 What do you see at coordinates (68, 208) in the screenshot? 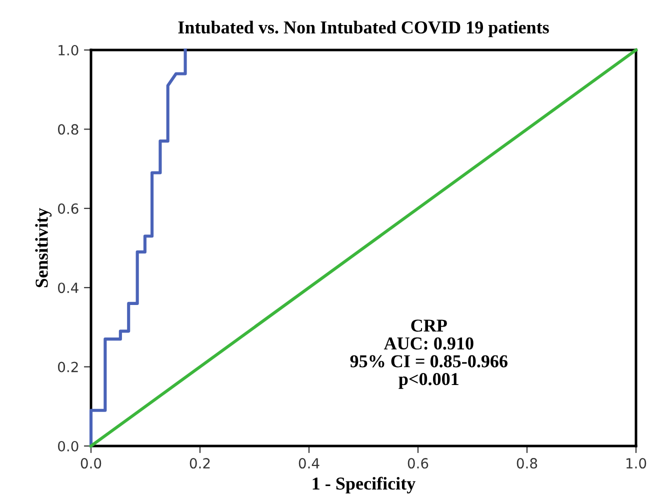
I see `y-tick-label: 0.6` at bounding box center [68, 208].